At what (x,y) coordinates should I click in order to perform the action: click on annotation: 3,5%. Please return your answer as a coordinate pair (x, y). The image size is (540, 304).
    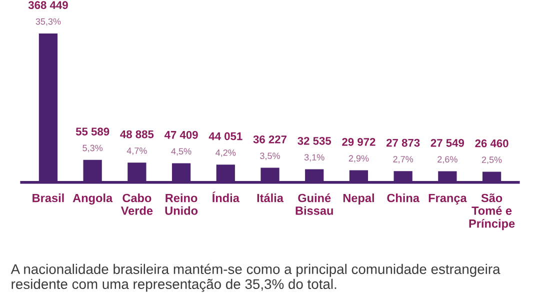
    Looking at the image, I should click on (270, 156).